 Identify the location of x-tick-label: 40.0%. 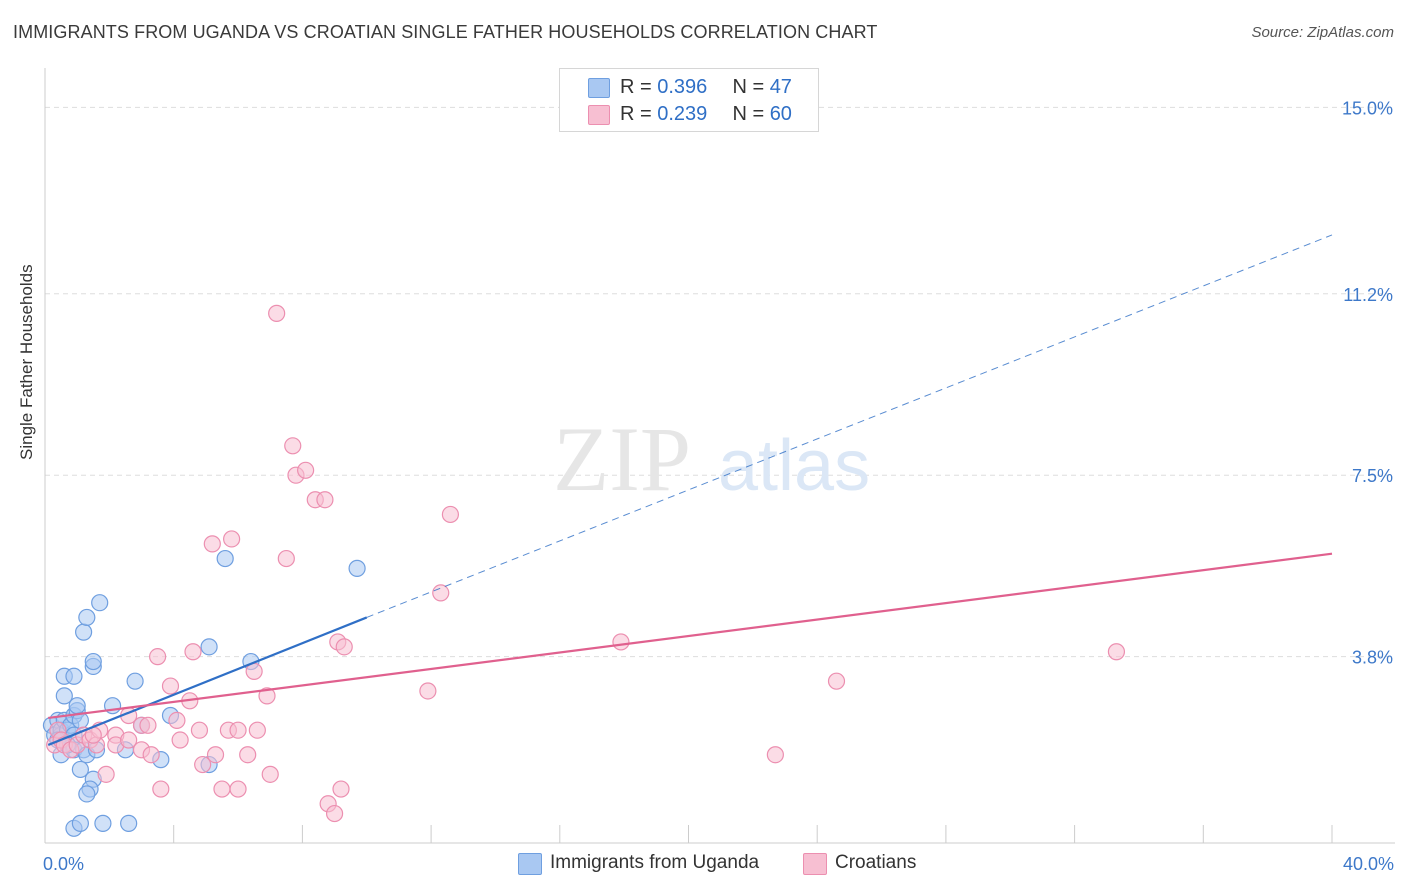
(1368, 864).